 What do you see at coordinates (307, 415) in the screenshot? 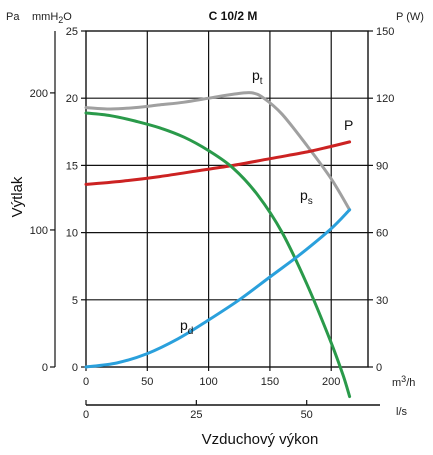
I see `x-ls-tick-label: 50` at bounding box center [307, 415].